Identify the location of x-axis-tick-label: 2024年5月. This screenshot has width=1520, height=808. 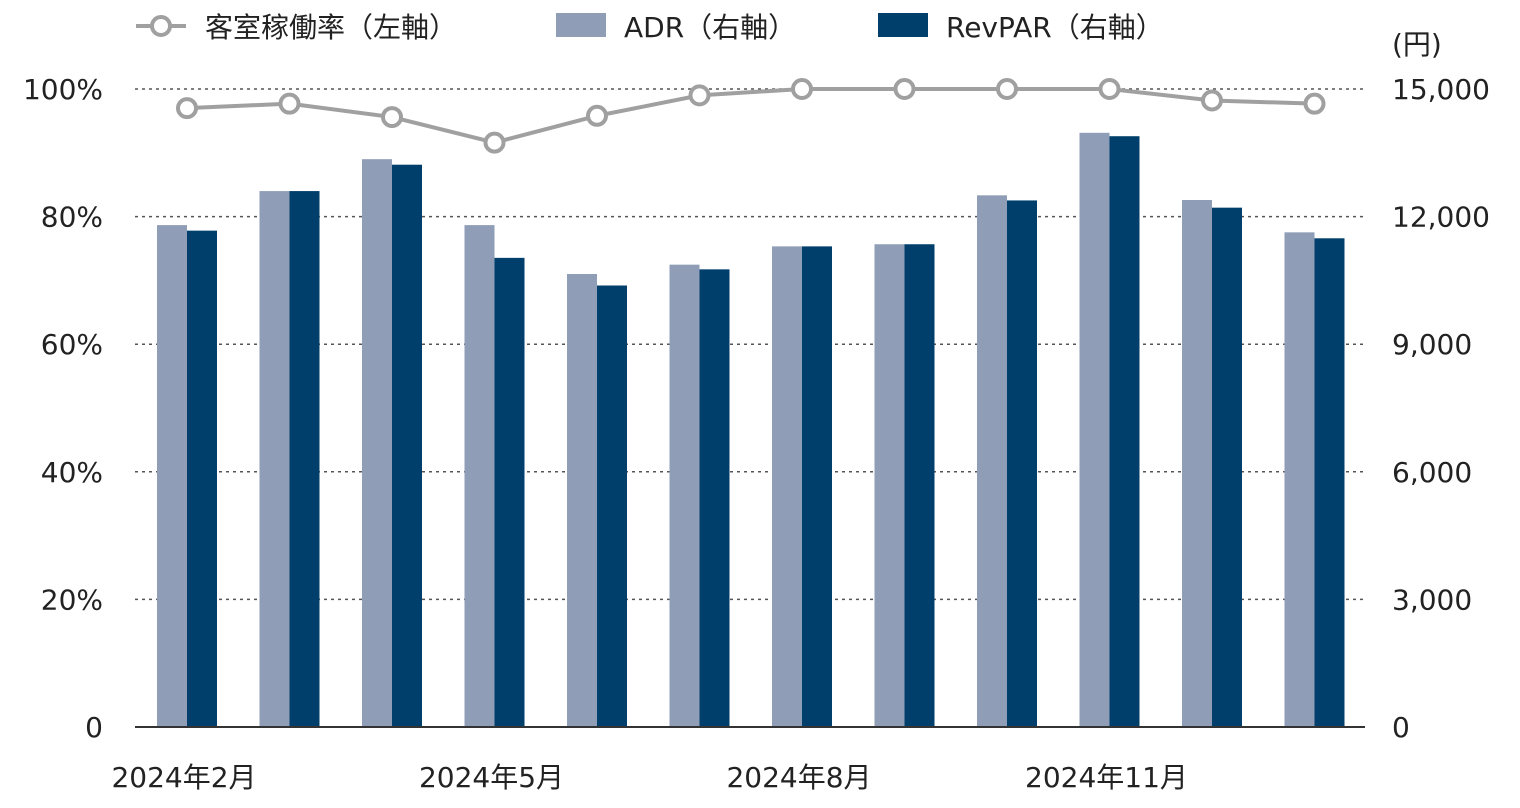
(491, 777).